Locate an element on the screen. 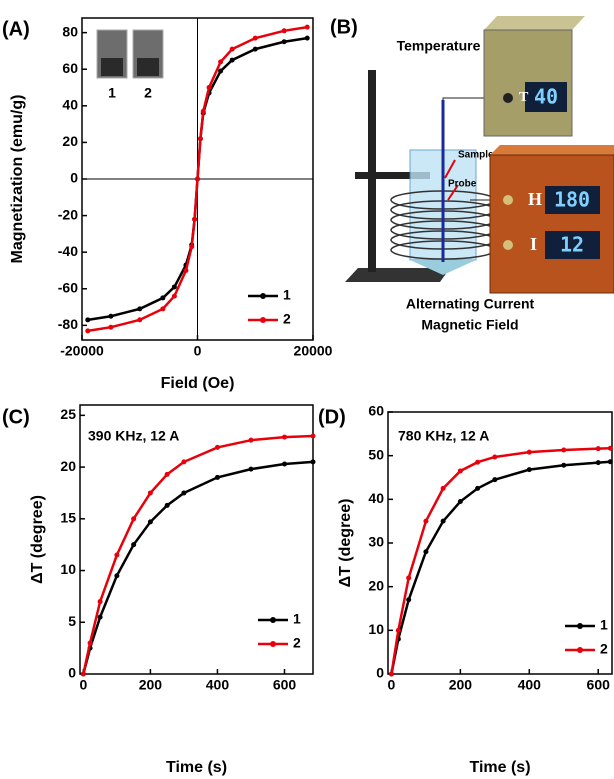  panel-label: (A) is located at coordinates (16, 29).